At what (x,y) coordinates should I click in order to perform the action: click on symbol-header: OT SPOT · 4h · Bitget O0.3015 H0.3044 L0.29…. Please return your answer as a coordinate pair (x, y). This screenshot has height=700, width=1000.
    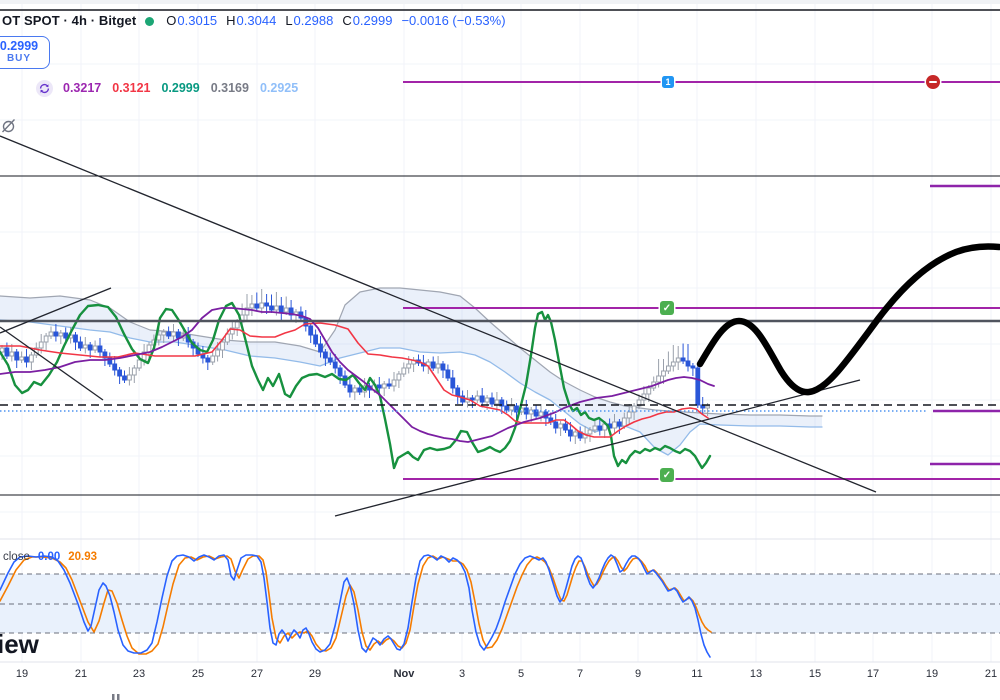
    Looking at the image, I should click on (254, 20).